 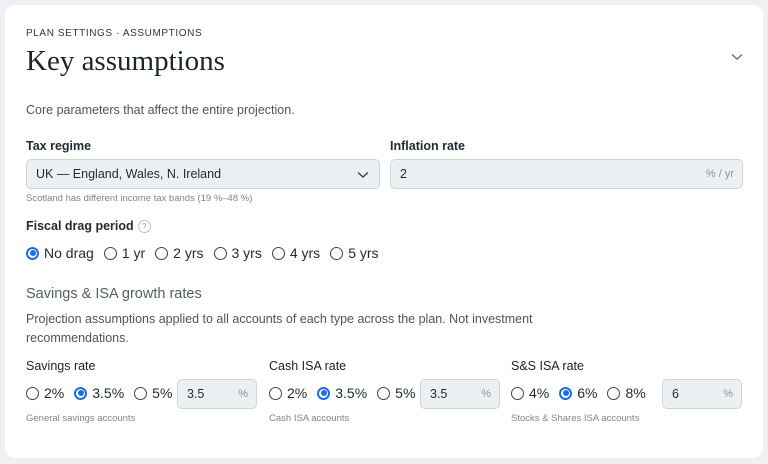 I want to click on field-label: Inflation rate, so click(x=428, y=146).